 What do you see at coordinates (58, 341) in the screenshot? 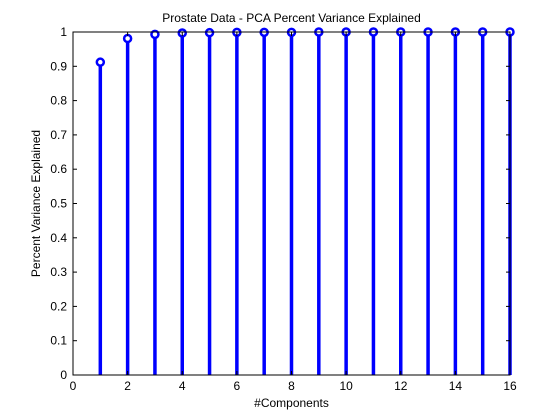
I see `y-tick-label: 0.1` at bounding box center [58, 341].